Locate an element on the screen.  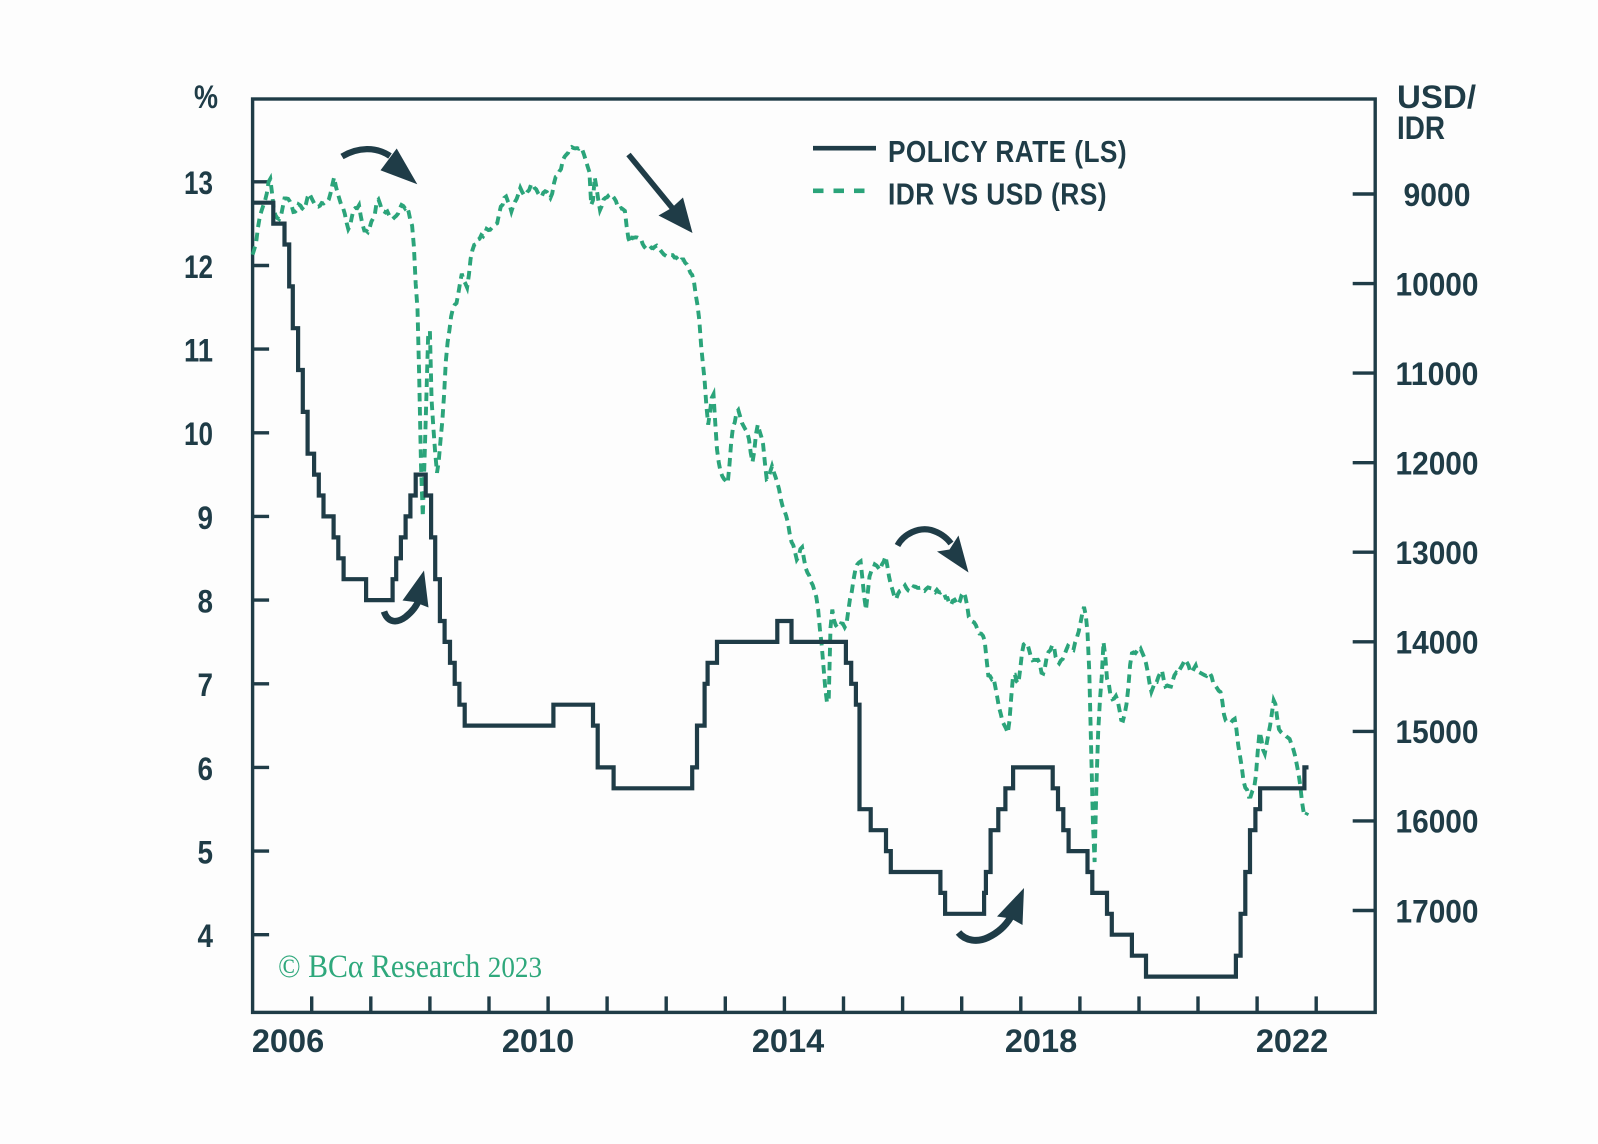
svg-text: 11 is located at coordinates (198, 351).